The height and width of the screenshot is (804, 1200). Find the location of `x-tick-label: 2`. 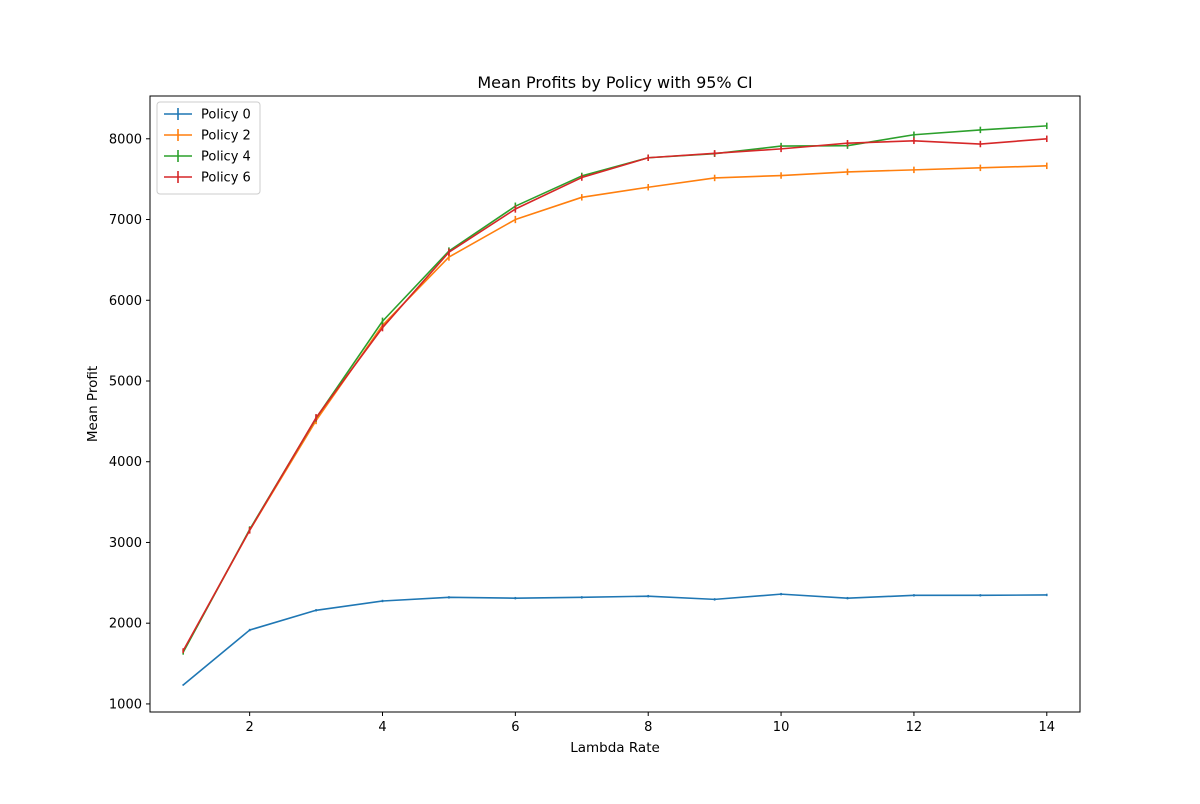

x-tick-label: 2 is located at coordinates (250, 727).